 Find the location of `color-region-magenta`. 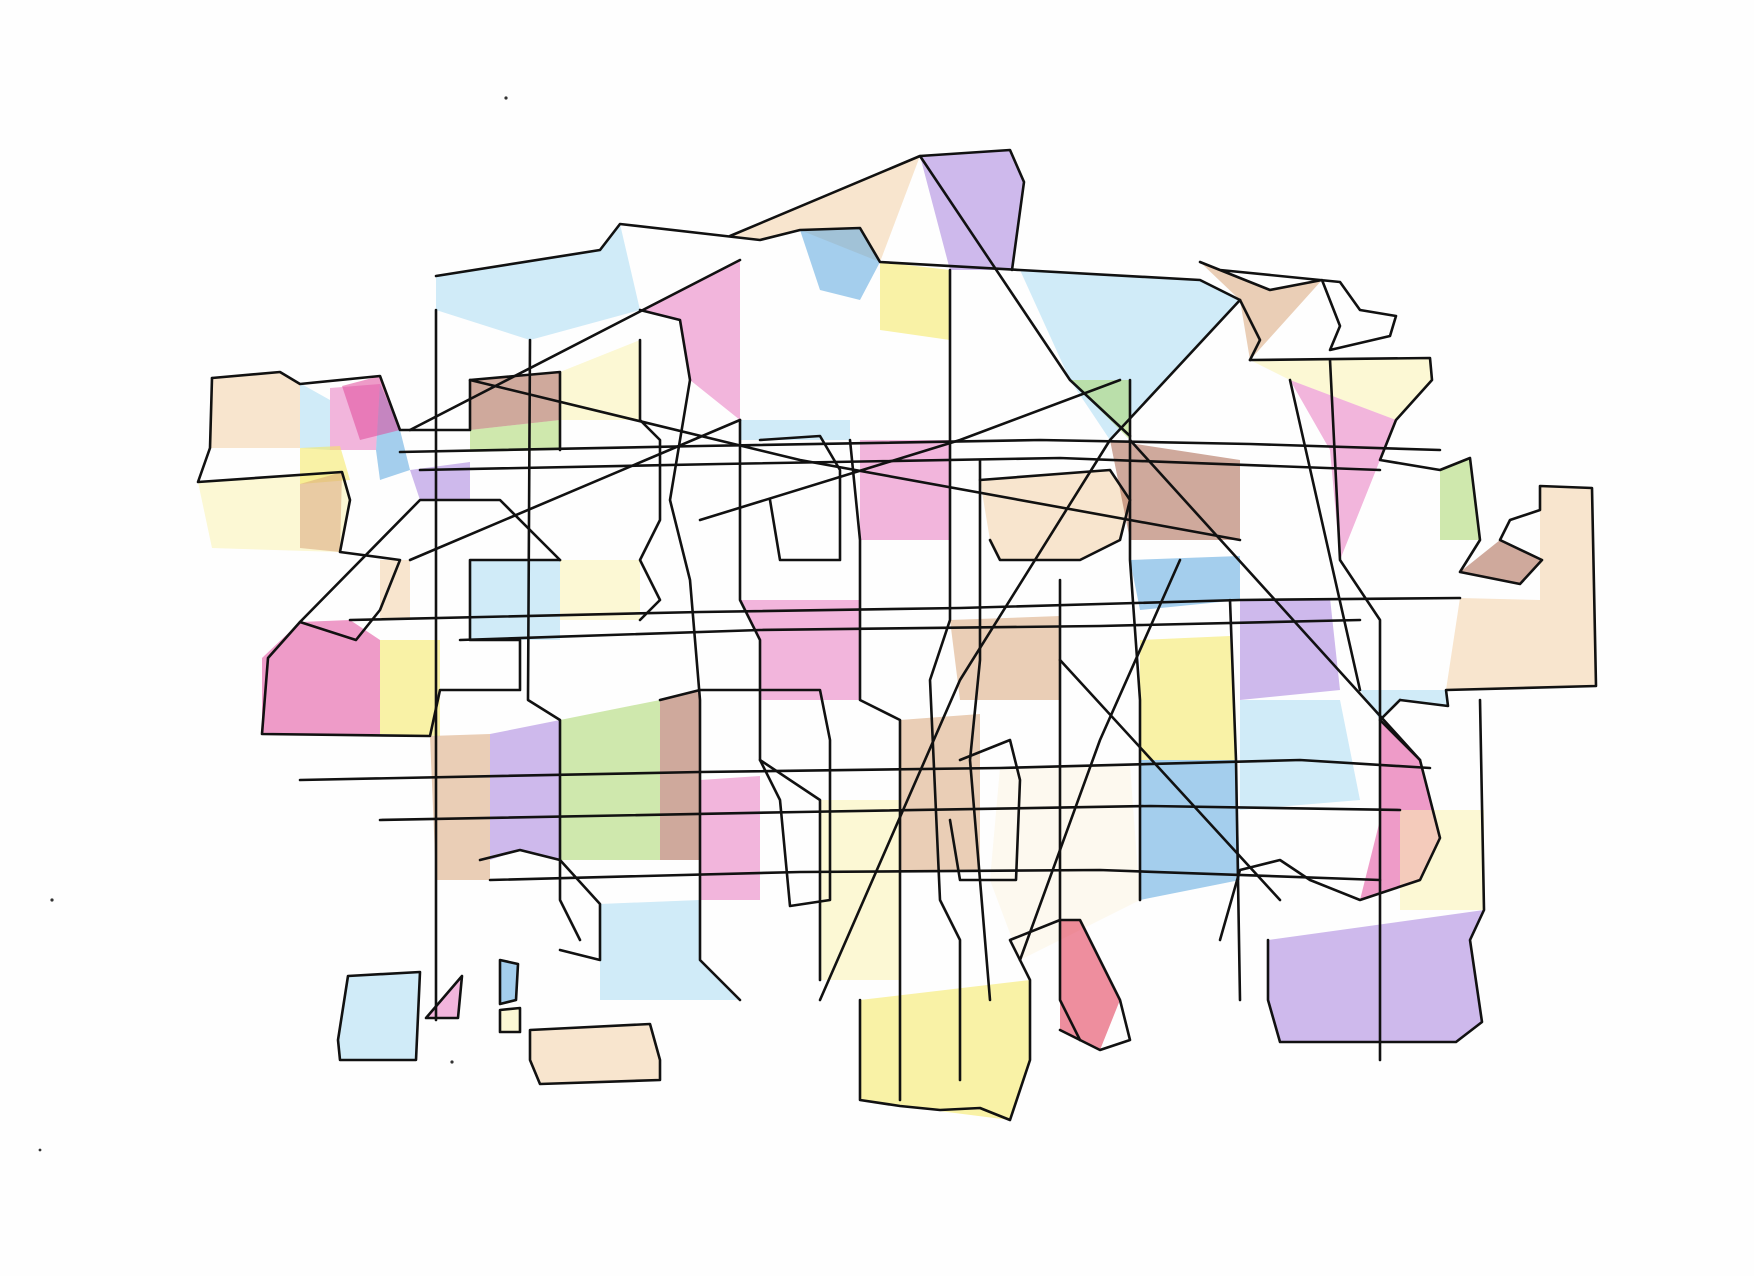

color-region-magenta is located at coordinates (321, 677).